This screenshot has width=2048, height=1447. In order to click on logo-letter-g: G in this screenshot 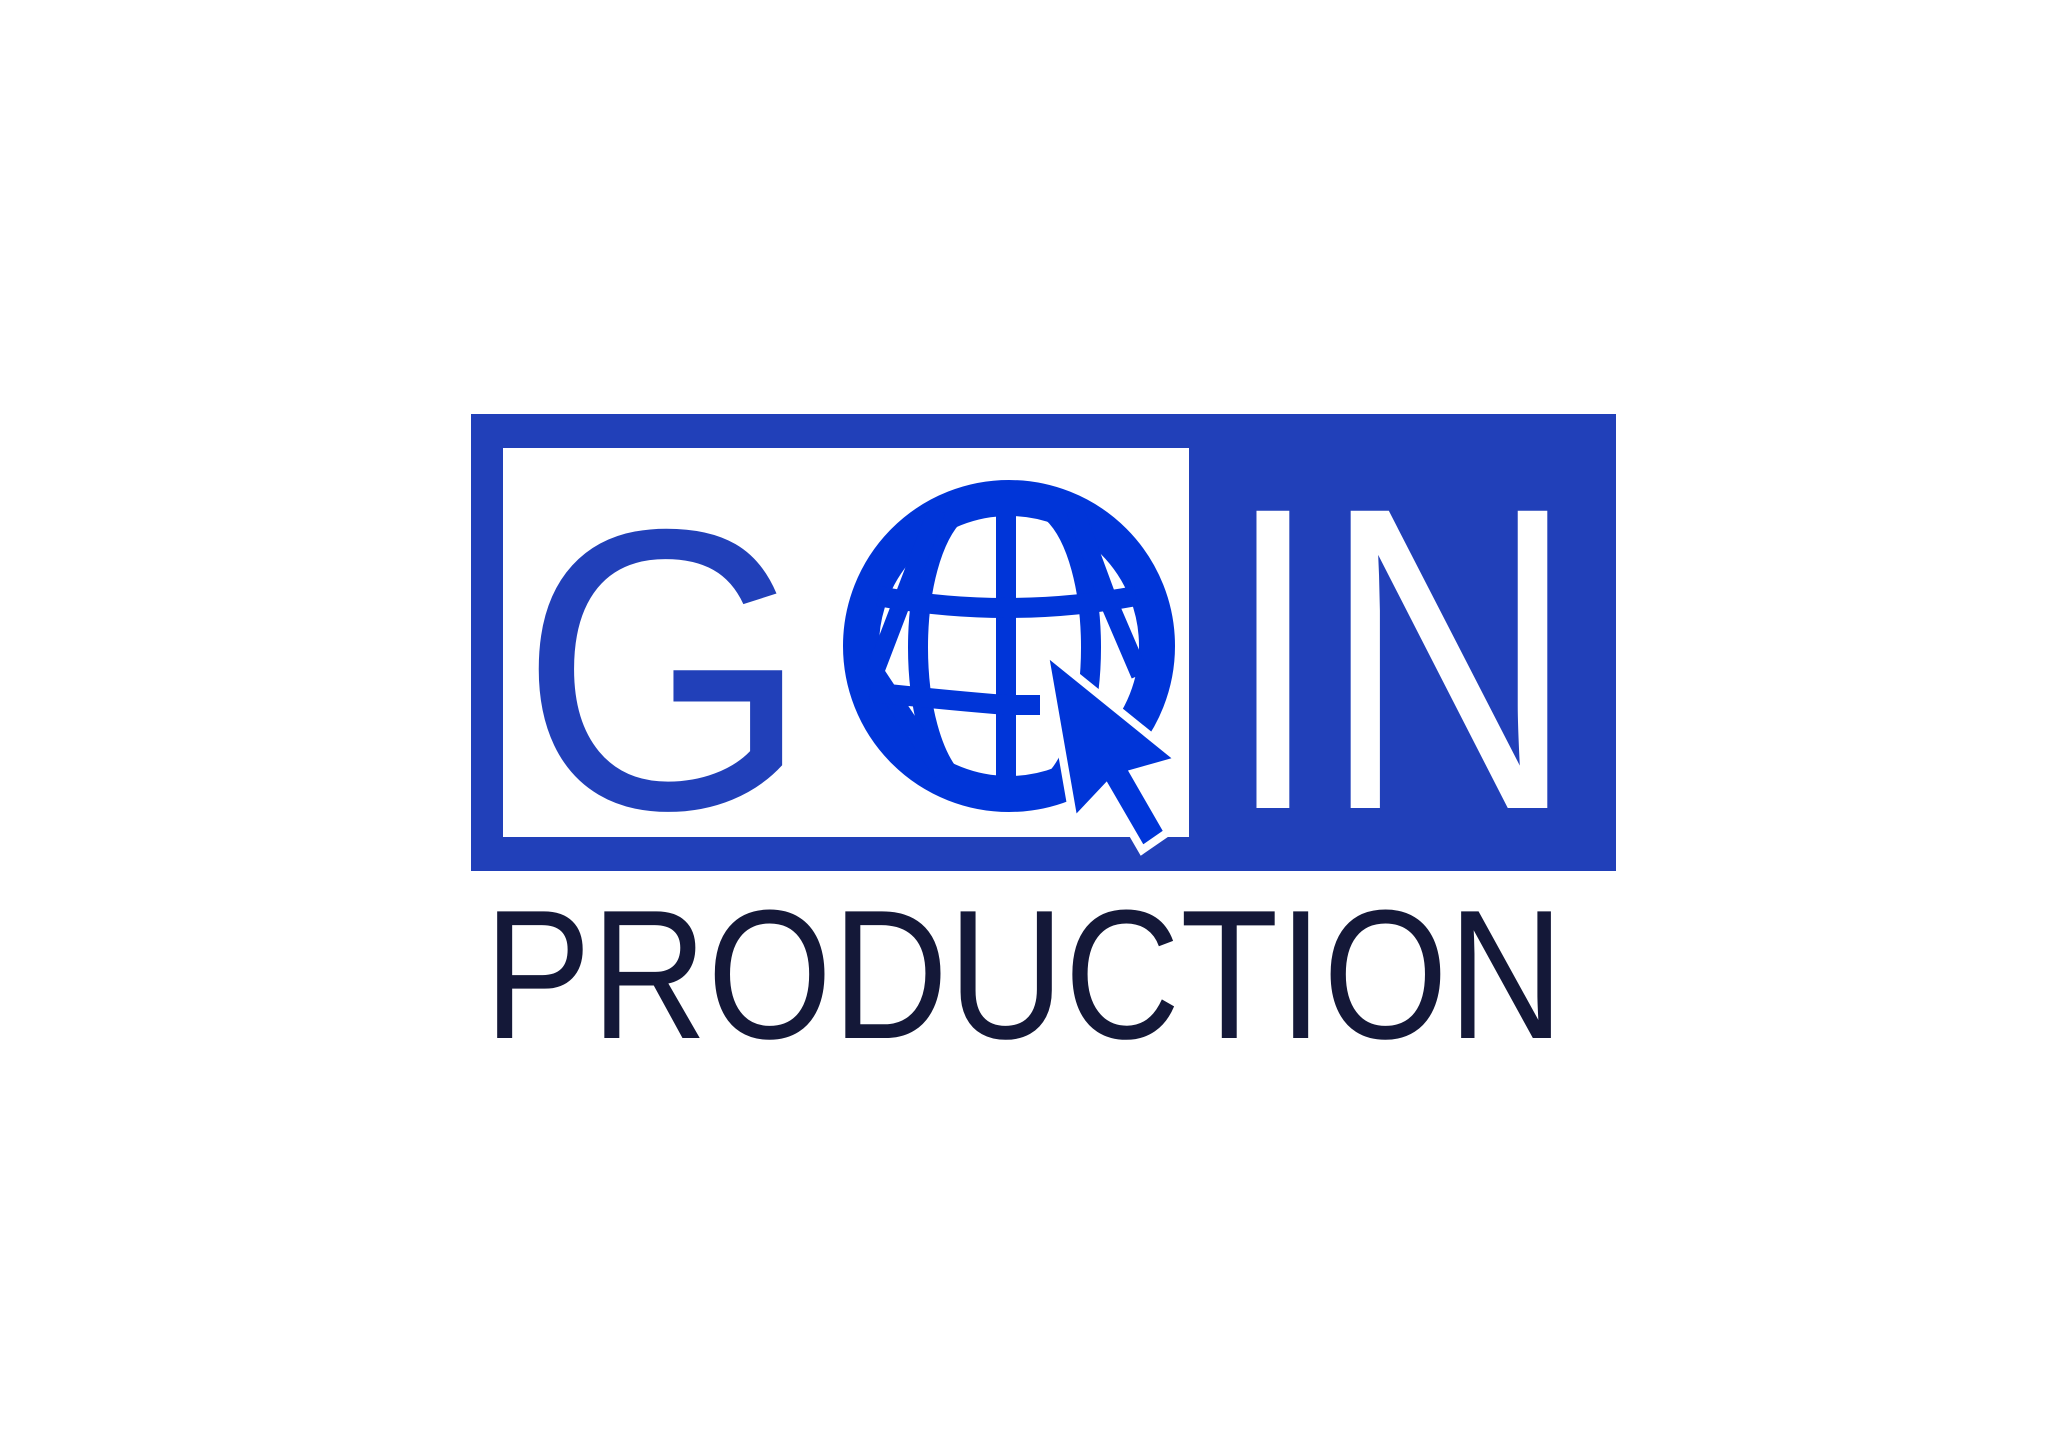, I will do `click(665, 669)`.